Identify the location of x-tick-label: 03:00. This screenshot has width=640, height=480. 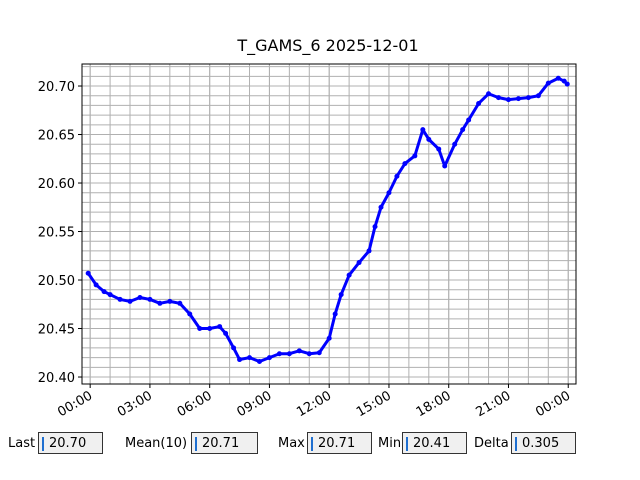
(135, 404).